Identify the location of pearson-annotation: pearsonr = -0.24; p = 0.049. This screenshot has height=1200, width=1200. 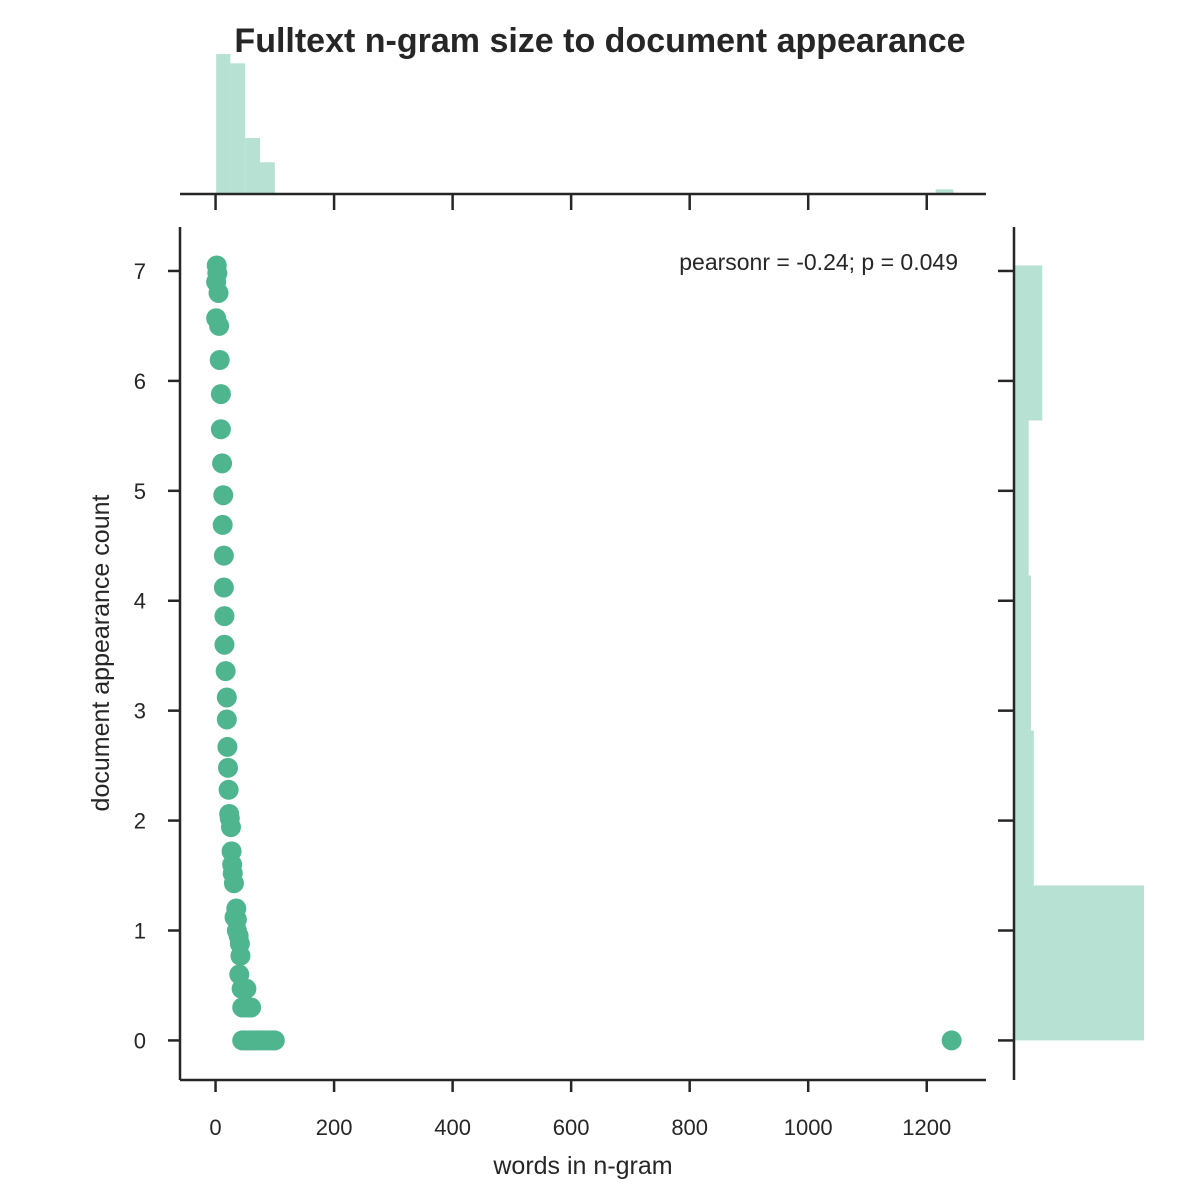
(818, 262).